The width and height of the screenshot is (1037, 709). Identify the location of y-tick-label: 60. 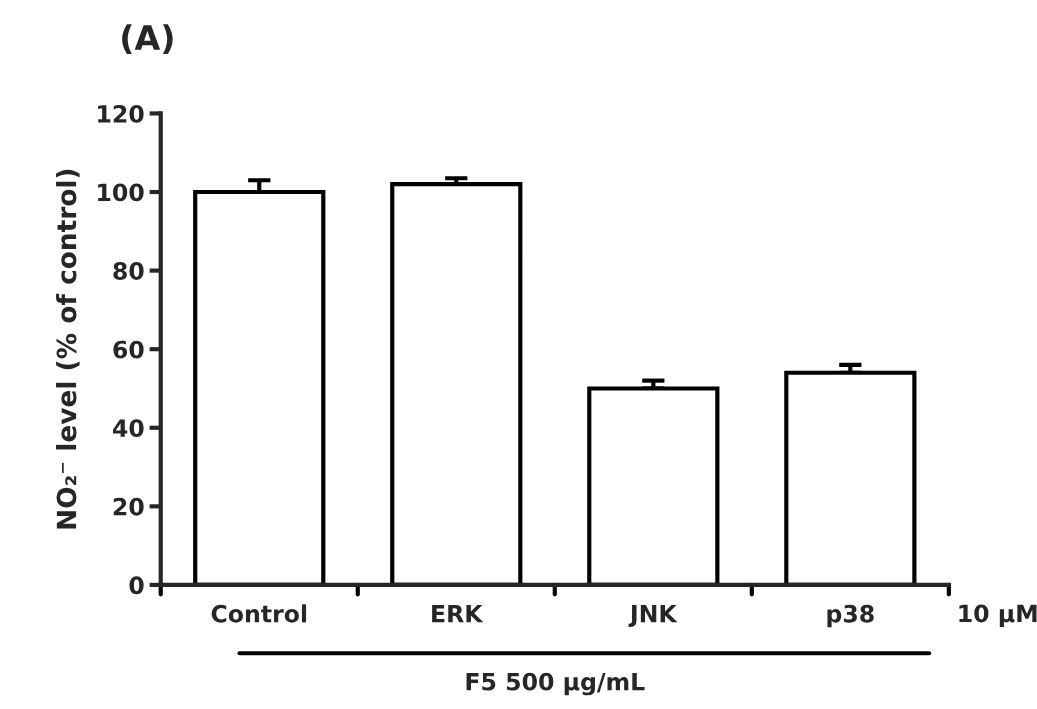
(128, 349).